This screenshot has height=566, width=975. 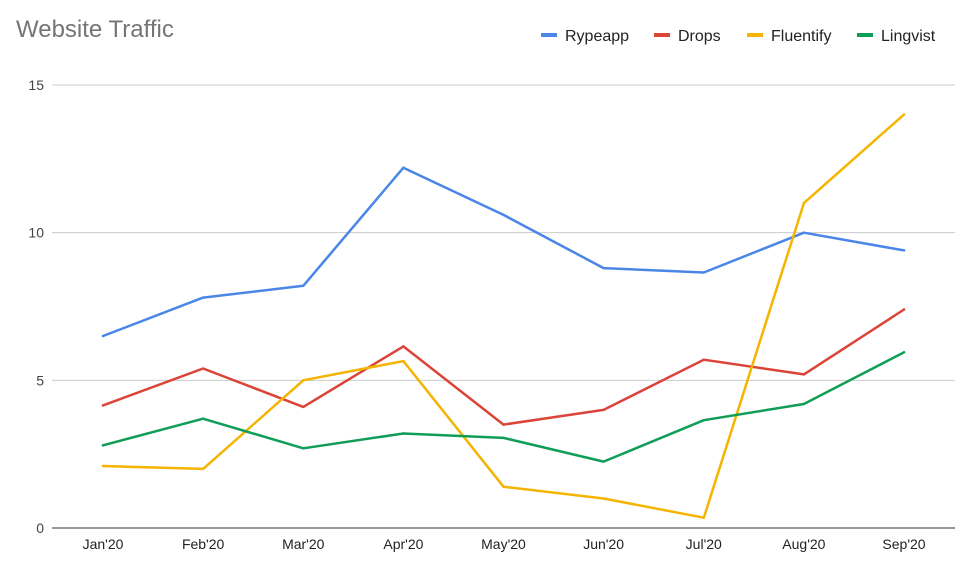 I want to click on legend-item: Rypeapp, so click(x=585, y=36).